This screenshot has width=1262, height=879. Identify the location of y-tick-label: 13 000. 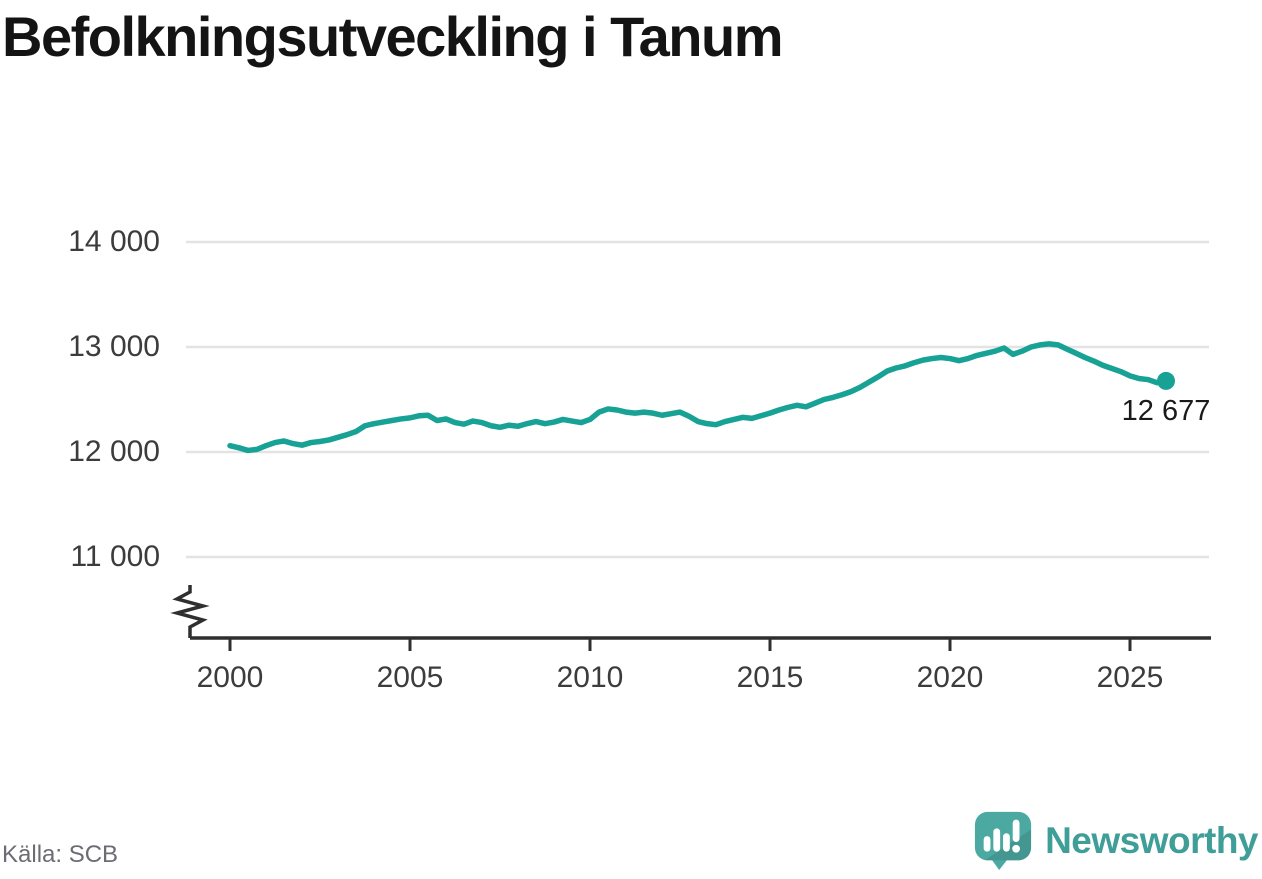
(114, 346).